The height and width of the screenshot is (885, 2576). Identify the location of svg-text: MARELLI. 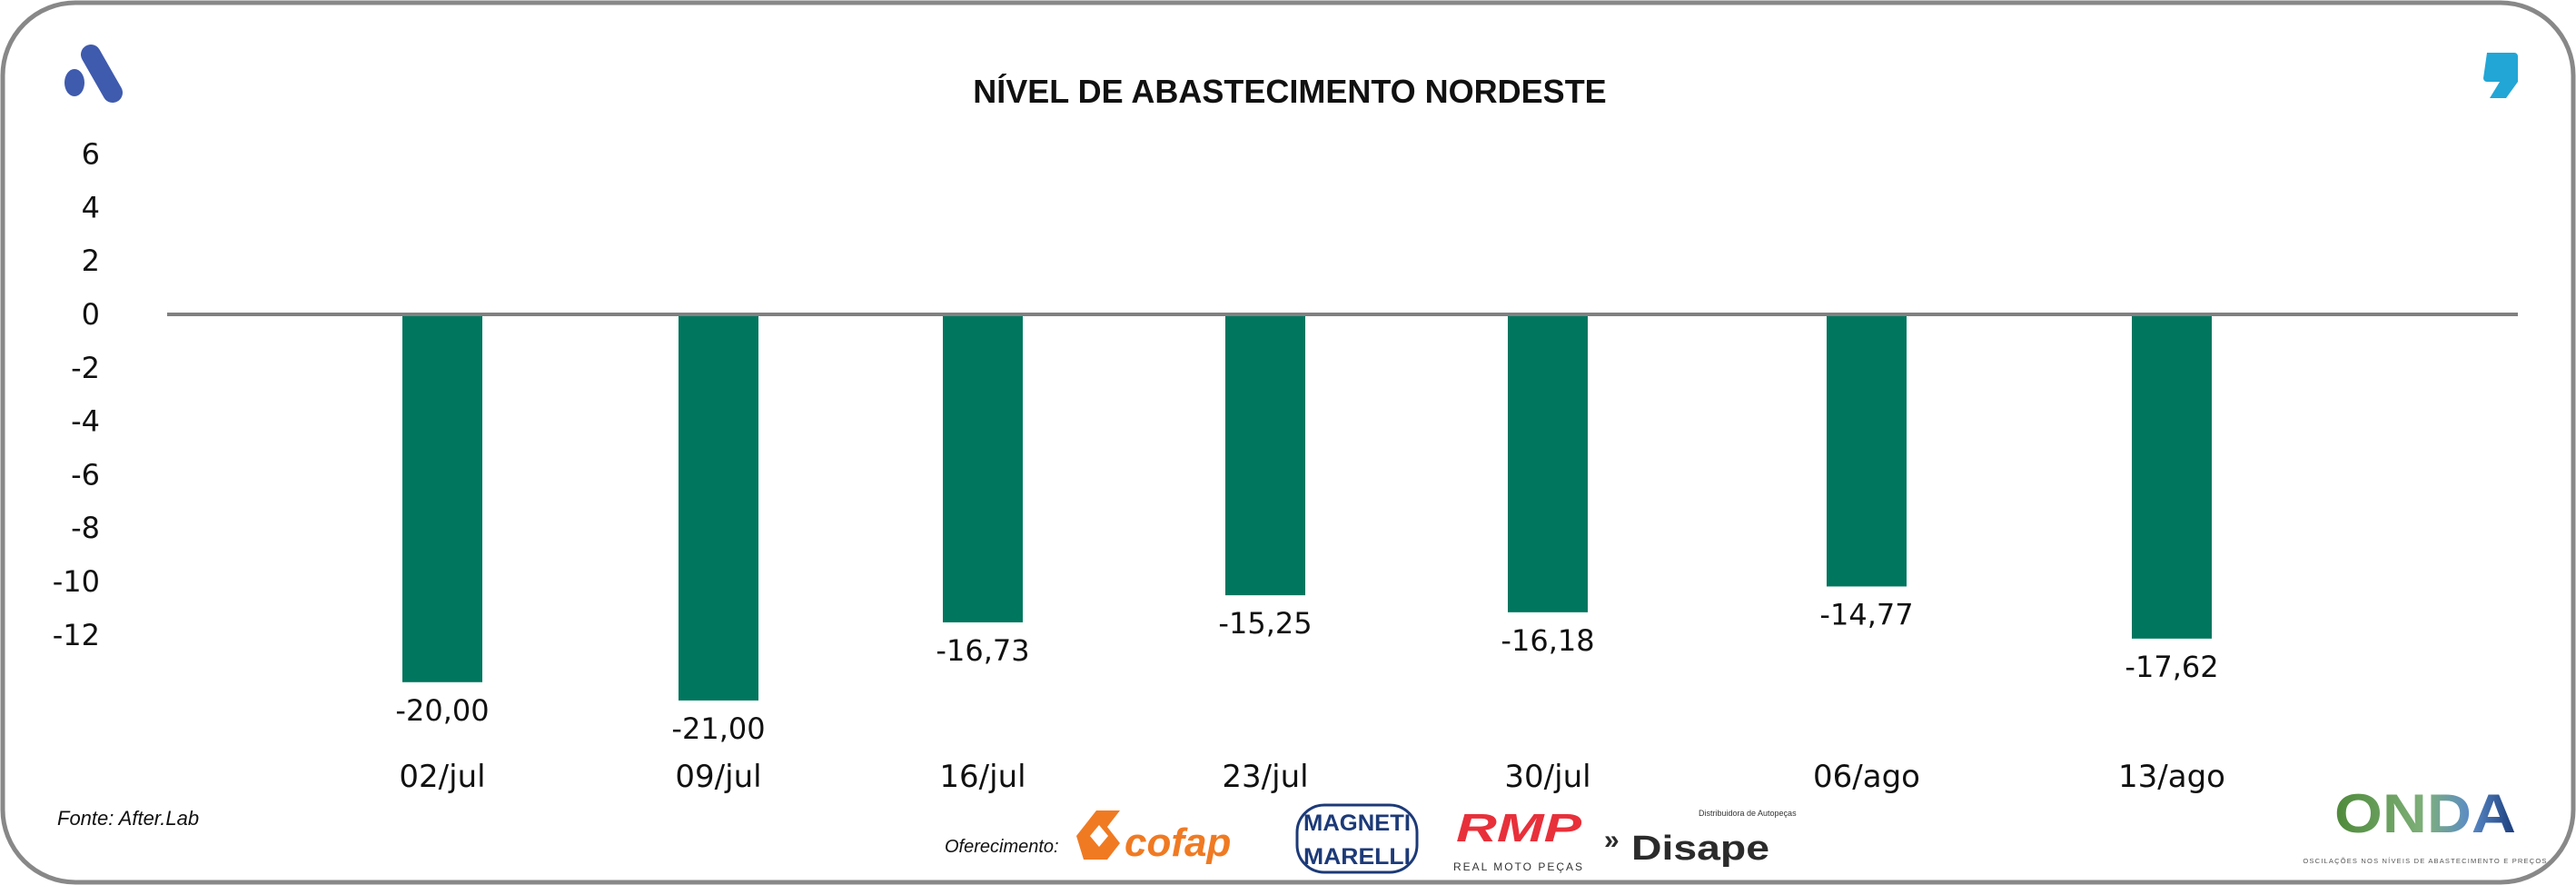
(1357, 857).